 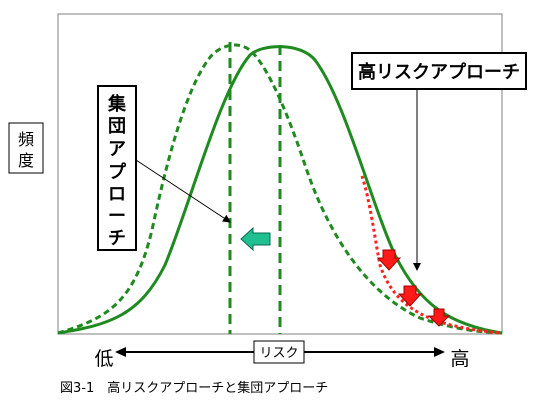 I want to click on ylabel-char: 度, so click(x=26, y=160).